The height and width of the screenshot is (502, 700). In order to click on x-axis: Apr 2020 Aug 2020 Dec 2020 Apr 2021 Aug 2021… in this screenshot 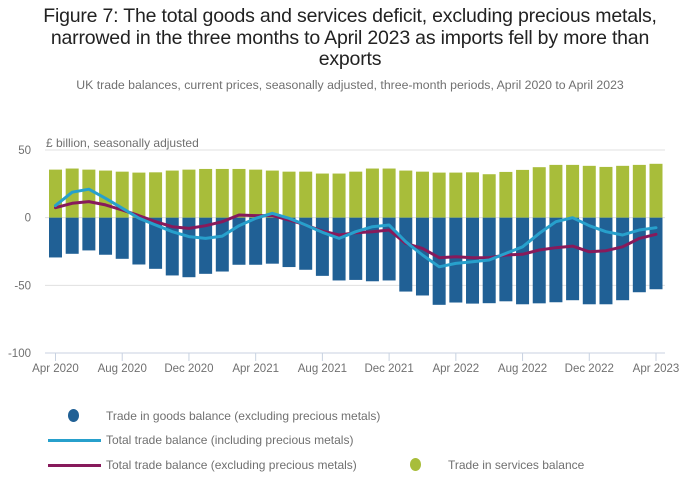, I will do `click(356, 363)`.